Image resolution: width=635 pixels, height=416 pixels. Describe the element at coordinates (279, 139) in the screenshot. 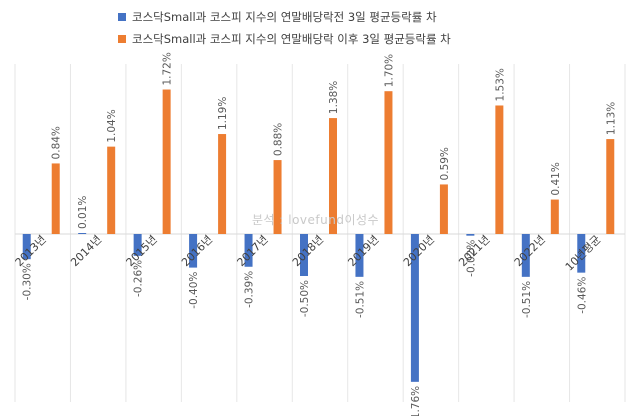

I see `data-label-after-4: 0.88%` at that location.